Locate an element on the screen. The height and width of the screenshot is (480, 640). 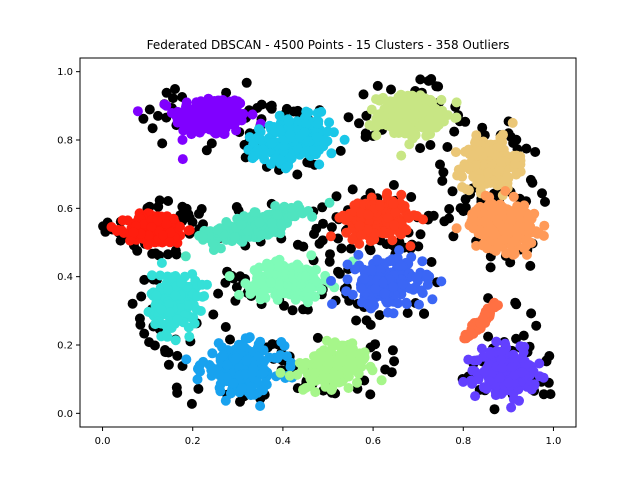
x-tick-label: 0.6 is located at coordinates (373, 441).